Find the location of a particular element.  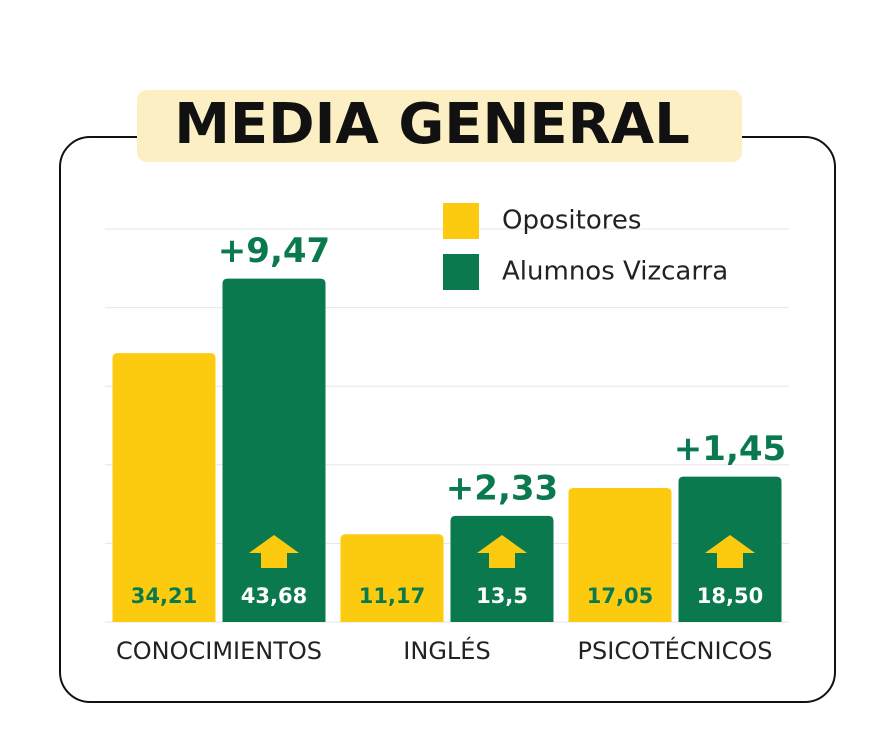

value-label: 18,50 is located at coordinates (730, 596).